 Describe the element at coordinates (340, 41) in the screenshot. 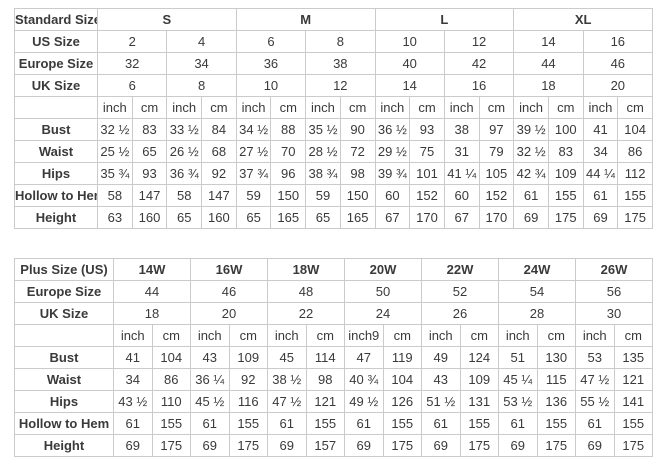

I see `size-value: 8` at that location.